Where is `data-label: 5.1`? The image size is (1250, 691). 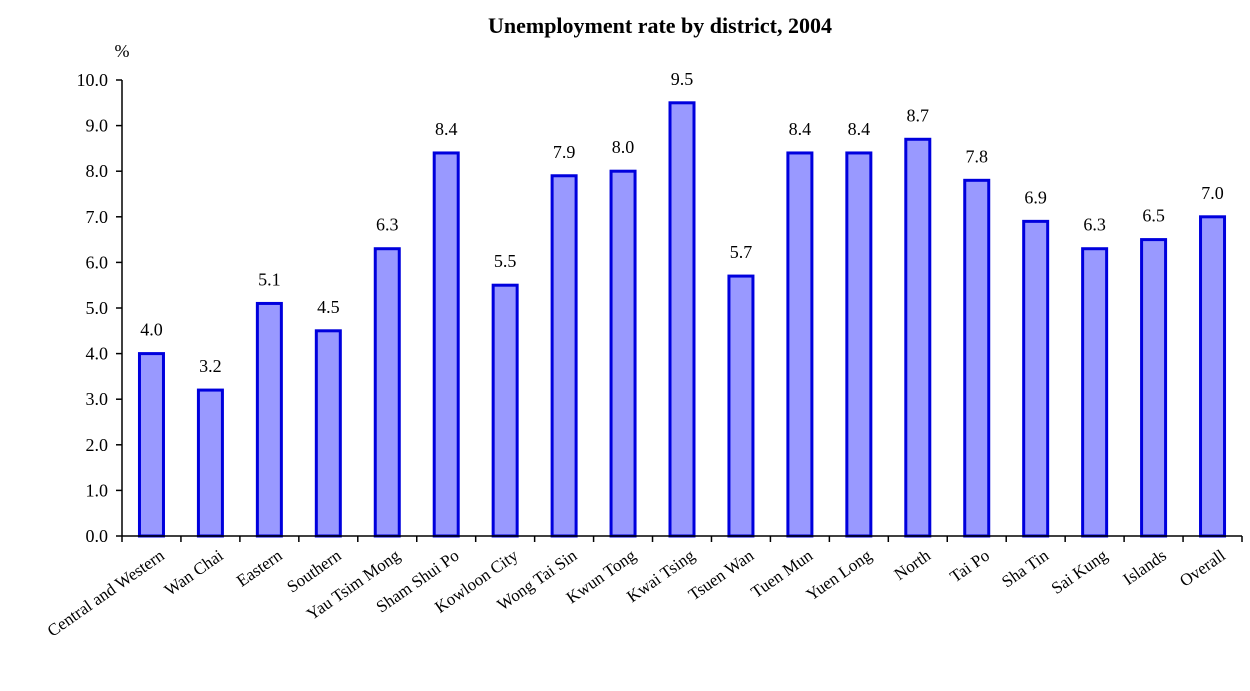
data-label: 5.1 is located at coordinates (269, 279).